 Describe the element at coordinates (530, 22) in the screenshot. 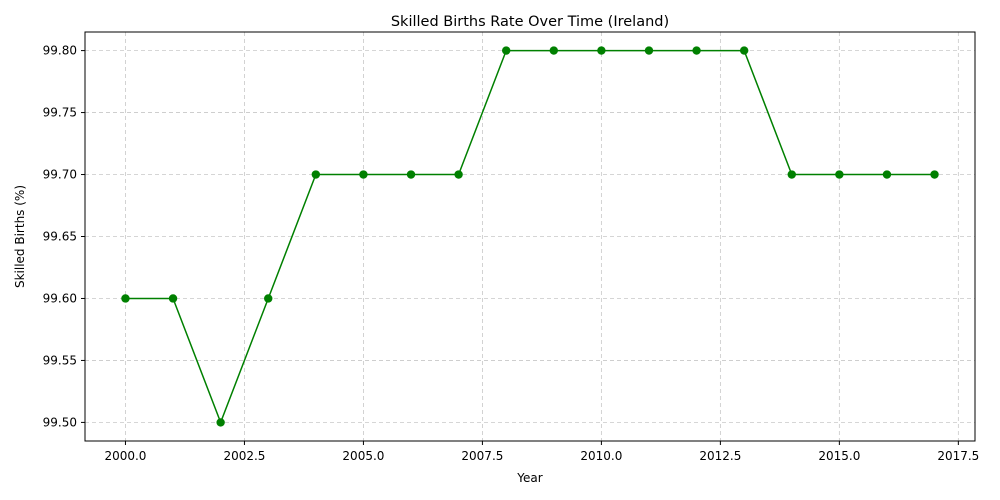

I see `chart-title: Skilled Births Rate Over Time (Ireland)` at that location.